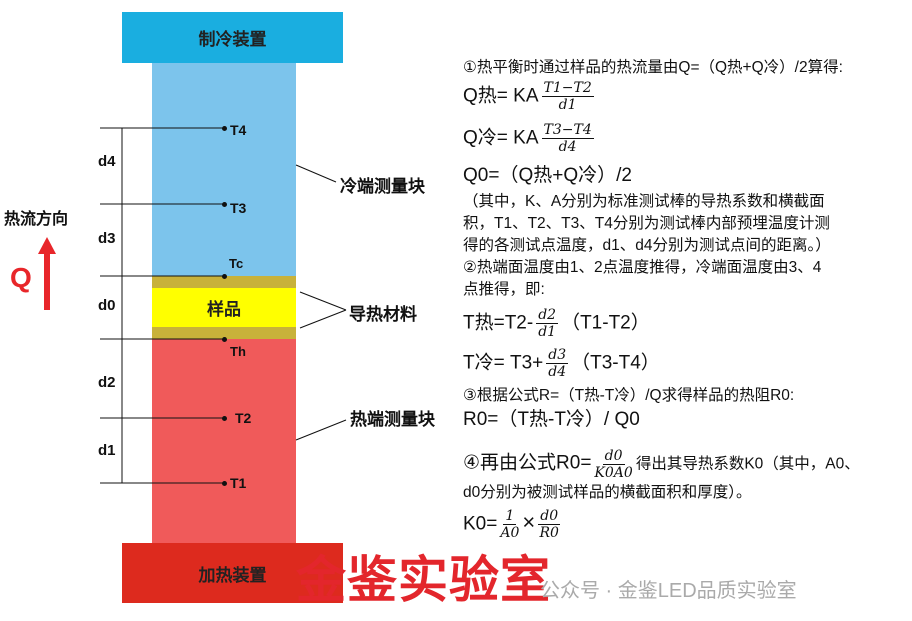 The height and width of the screenshot is (621, 912). What do you see at coordinates (238, 130) in the screenshot?
I see `label-t4: T4` at bounding box center [238, 130].